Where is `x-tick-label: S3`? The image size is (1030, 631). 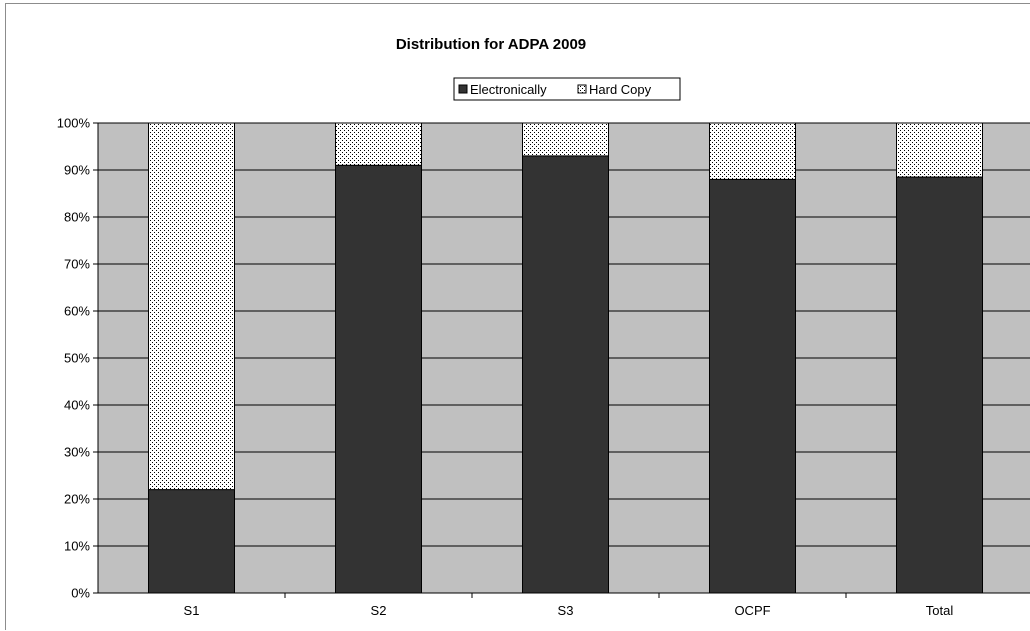 x-tick-label: S3 is located at coordinates (566, 610).